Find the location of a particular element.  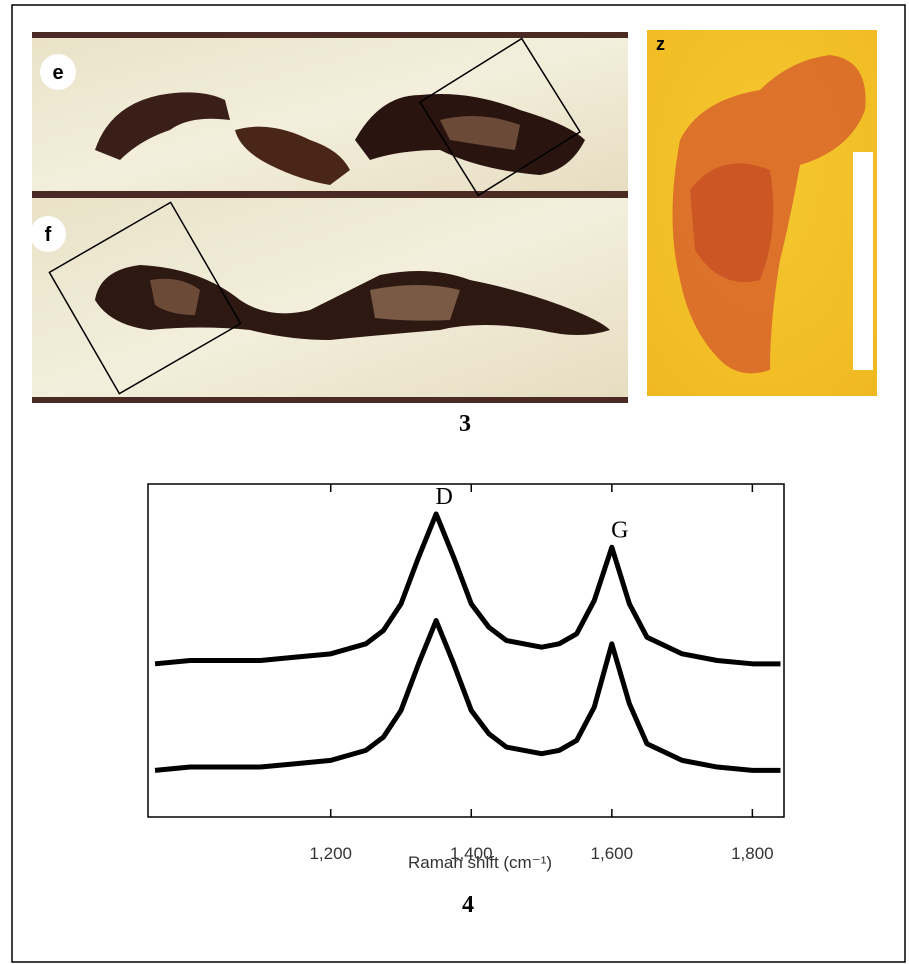

x-axis-label: Raman shift (cm⁻¹) is located at coordinates (480, 862).